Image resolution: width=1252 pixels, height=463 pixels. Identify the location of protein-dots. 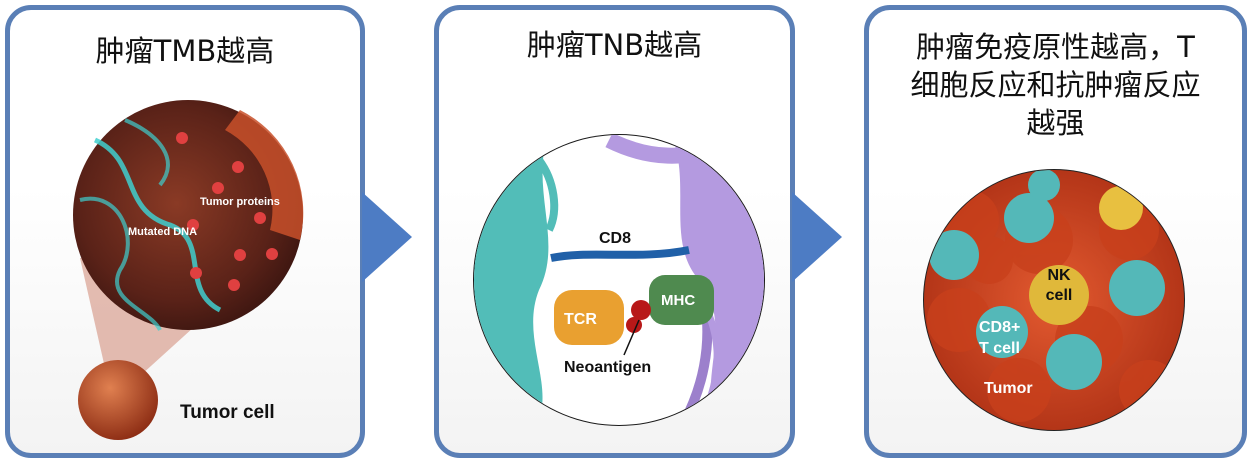
(227, 211).